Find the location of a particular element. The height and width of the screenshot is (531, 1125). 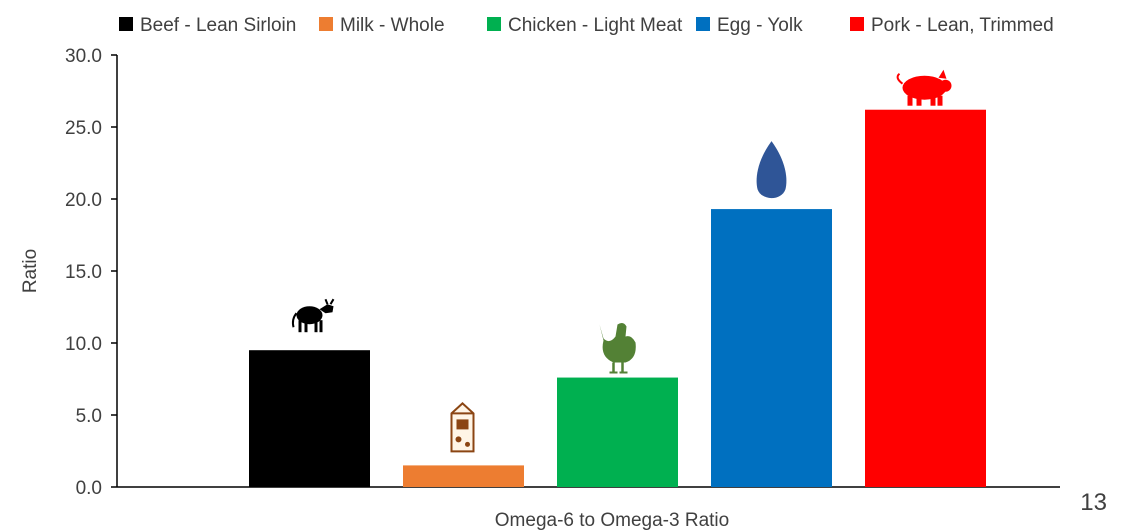

page-number: 13 is located at coordinates (1093, 502).